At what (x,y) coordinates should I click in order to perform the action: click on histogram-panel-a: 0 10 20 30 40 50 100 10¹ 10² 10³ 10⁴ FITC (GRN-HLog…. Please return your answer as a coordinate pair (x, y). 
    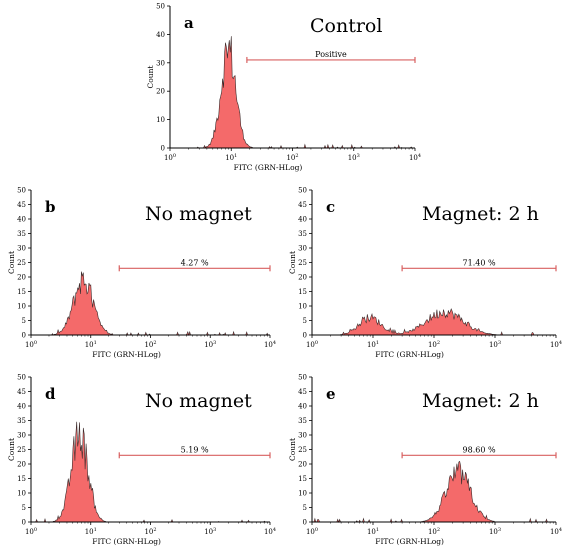
    Looking at the image, I should click on (283, 88).